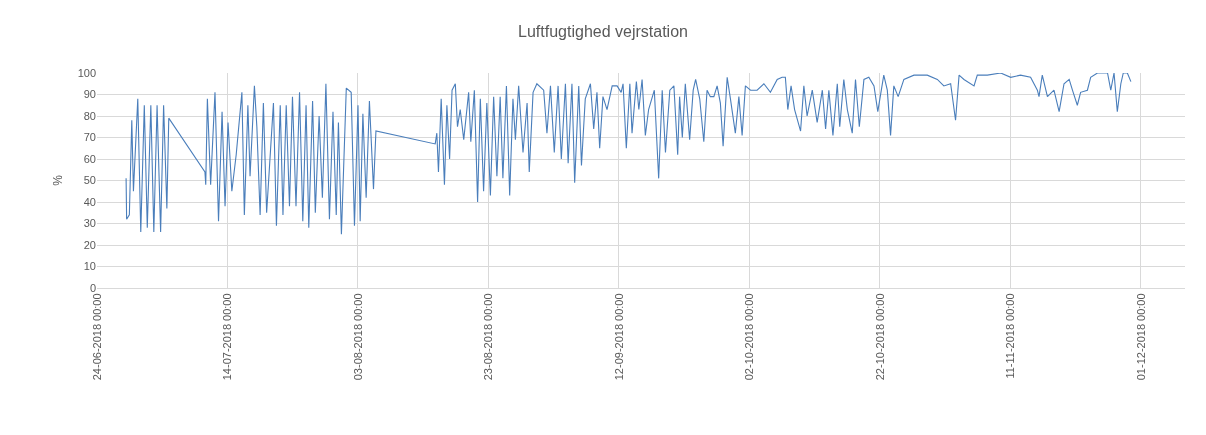  What do you see at coordinates (357, 337) in the screenshot?
I see `x-tick-label: 03-08-2018 00:00` at bounding box center [357, 337].